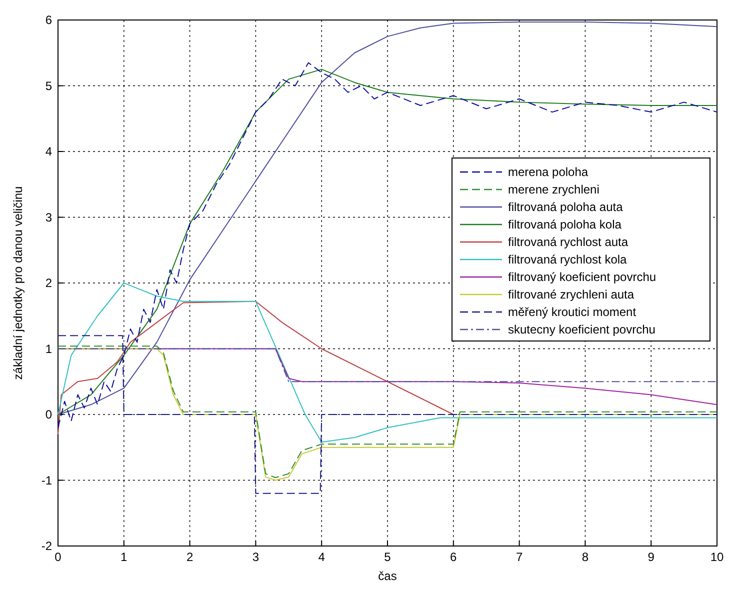 This screenshot has height=594, width=735. Describe the element at coordinates (717, 557) in the screenshot. I see `x-tick-label: 10` at that location.